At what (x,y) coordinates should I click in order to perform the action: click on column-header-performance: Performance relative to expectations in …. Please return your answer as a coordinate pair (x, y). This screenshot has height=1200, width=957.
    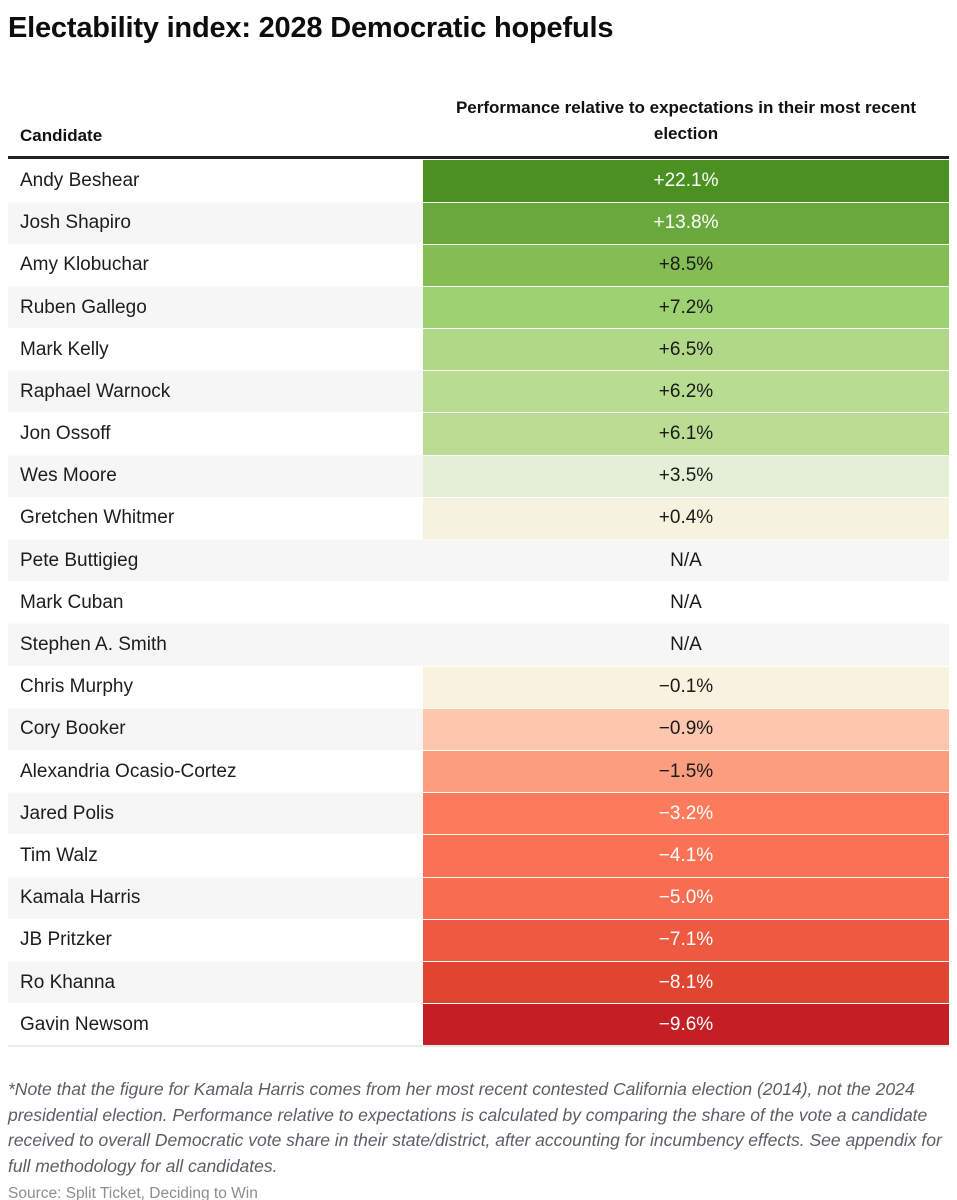
    Looking at the image, I should click on (686, 120).